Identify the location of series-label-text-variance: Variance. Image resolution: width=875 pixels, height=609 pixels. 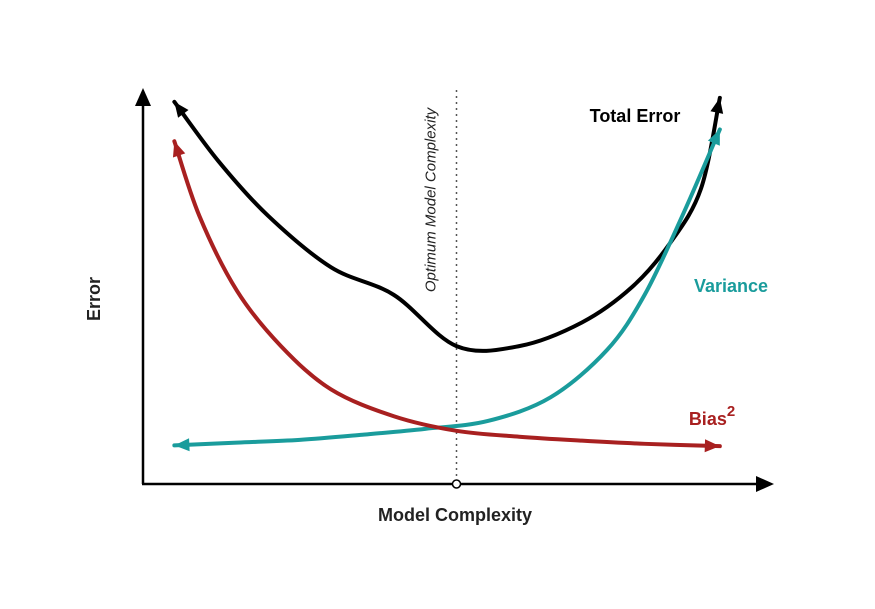
(731, 286).